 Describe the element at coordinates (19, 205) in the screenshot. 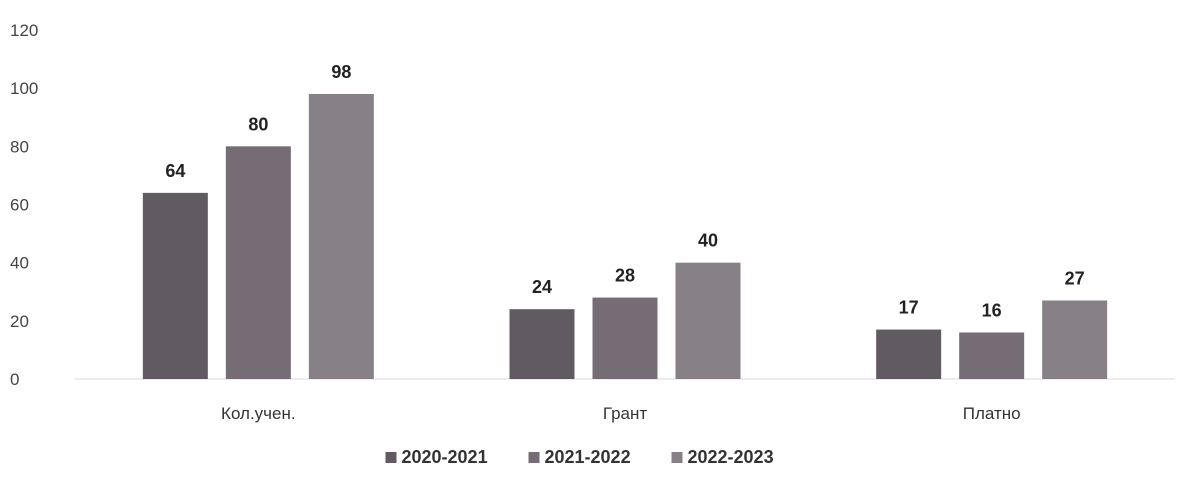

I see `y-tick-label: 60` at that location.